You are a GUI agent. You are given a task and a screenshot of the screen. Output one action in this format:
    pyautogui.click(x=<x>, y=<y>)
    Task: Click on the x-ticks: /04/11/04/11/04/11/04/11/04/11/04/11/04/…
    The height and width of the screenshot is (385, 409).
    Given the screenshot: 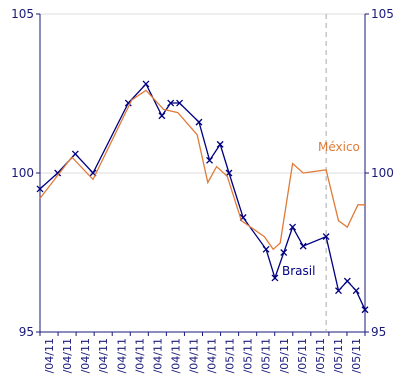 What is the action you would take?
    pyautogui.click(x=202, y=352)
    